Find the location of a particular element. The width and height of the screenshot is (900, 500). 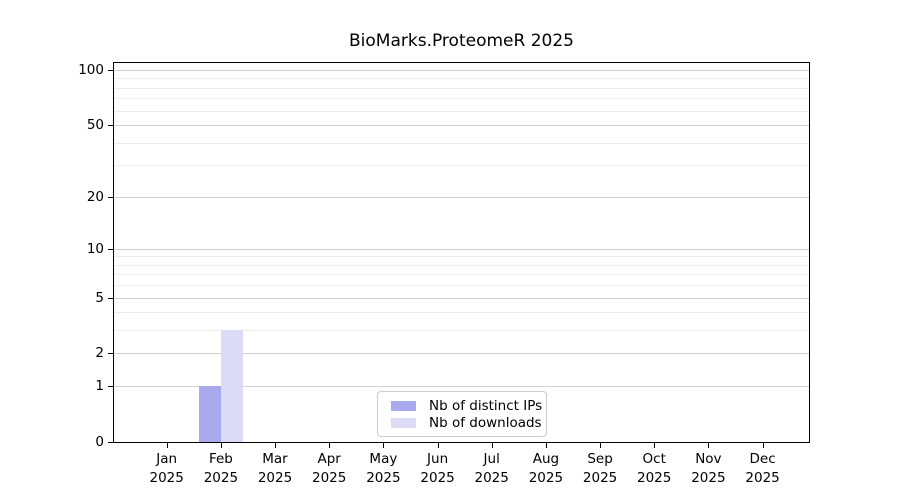

x-tick-label-sep: Sep 2025 is located at coordinates (600, 468).